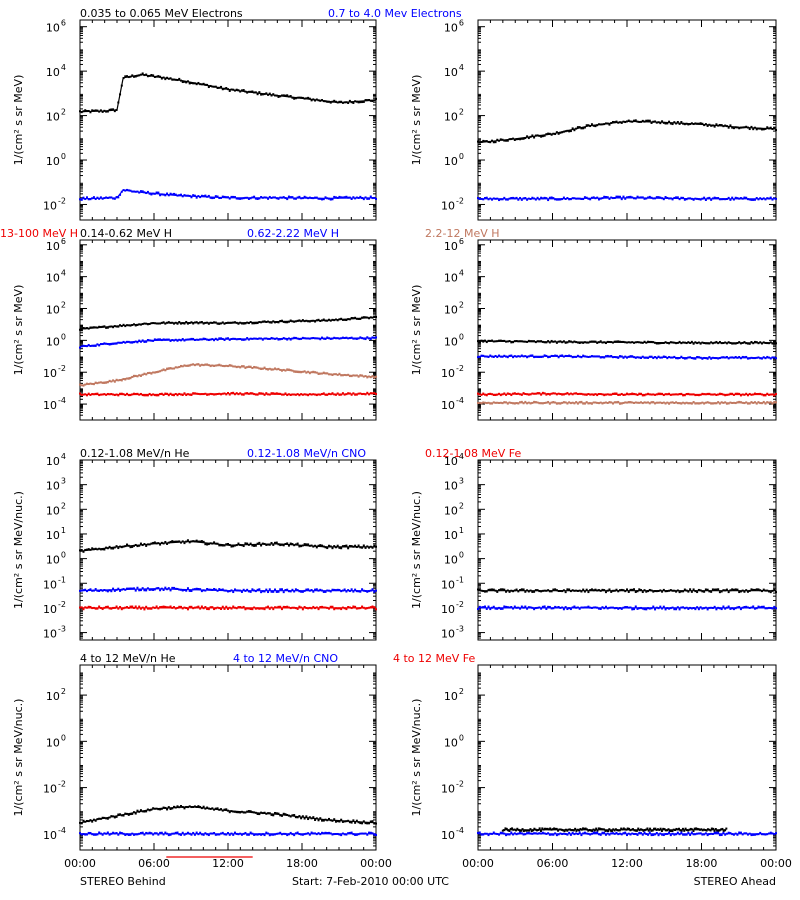 Image resolution: width=800 pixels, height=900 pixels. What do you see at coordinates (461, 737) in the screenshot?
I see `y-tick-exponent: 0` at bounding box center [461, 737].